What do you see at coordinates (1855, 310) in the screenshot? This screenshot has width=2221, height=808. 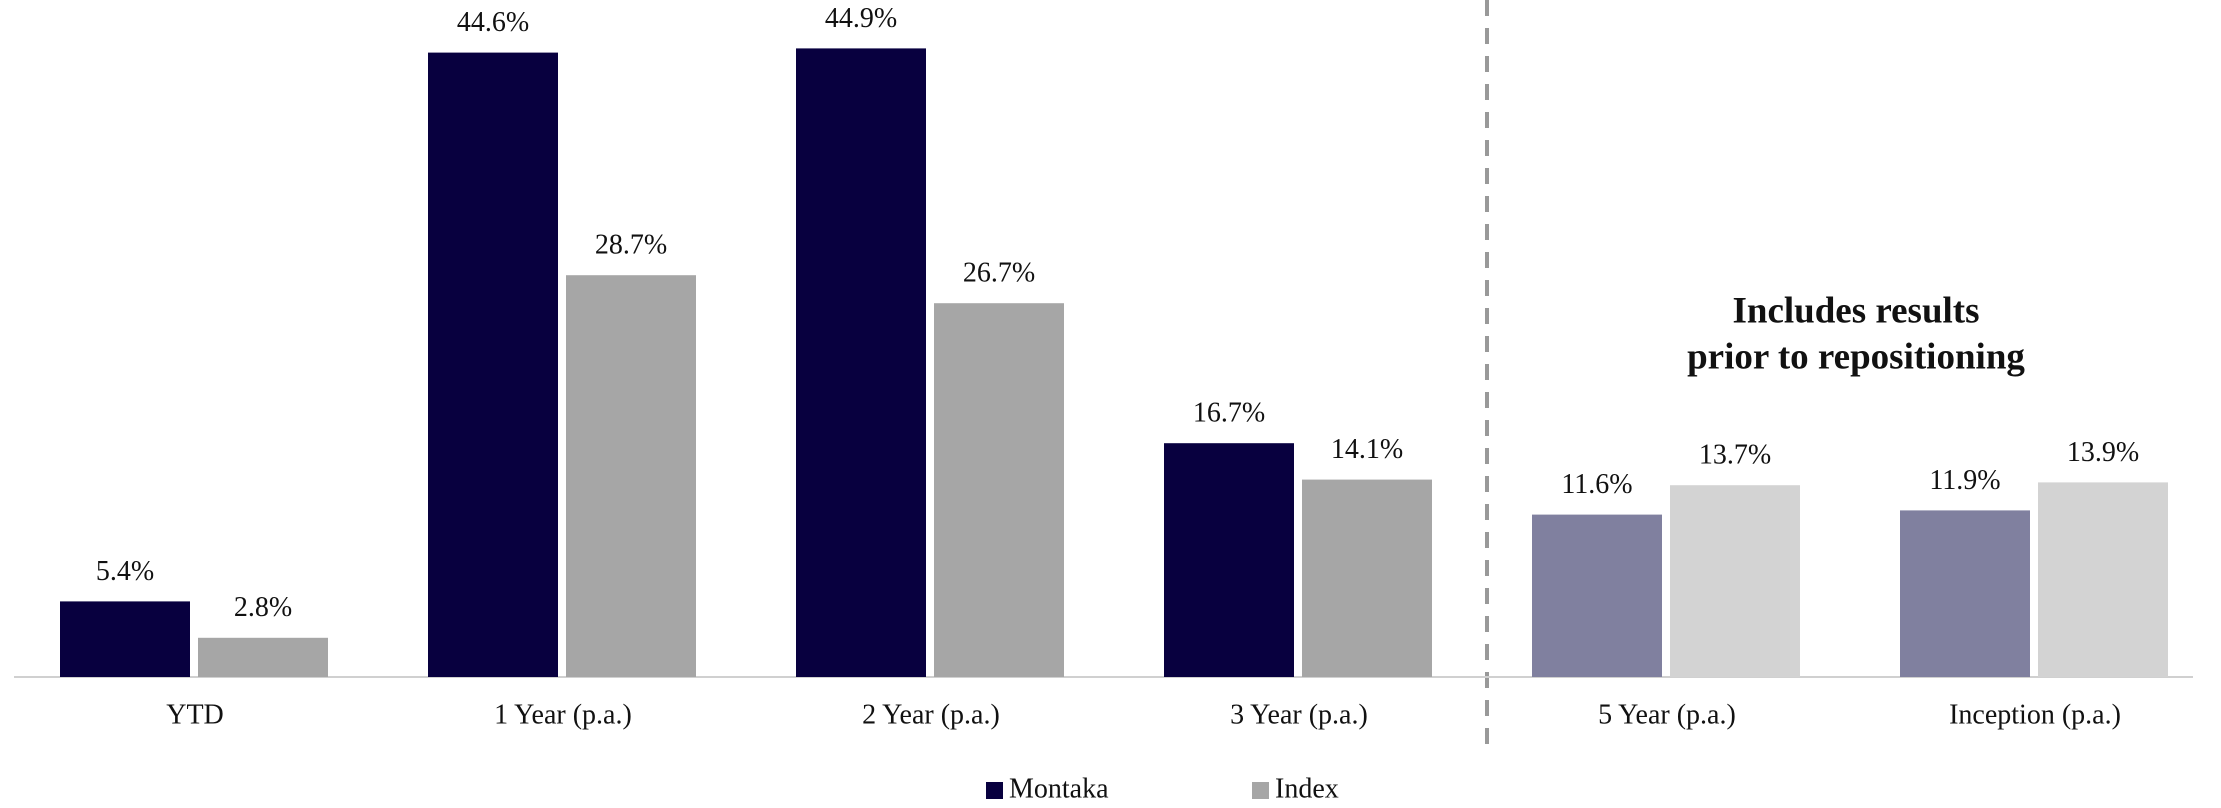 I see `annotation: Includes results` at bounding box center [1855, 310].